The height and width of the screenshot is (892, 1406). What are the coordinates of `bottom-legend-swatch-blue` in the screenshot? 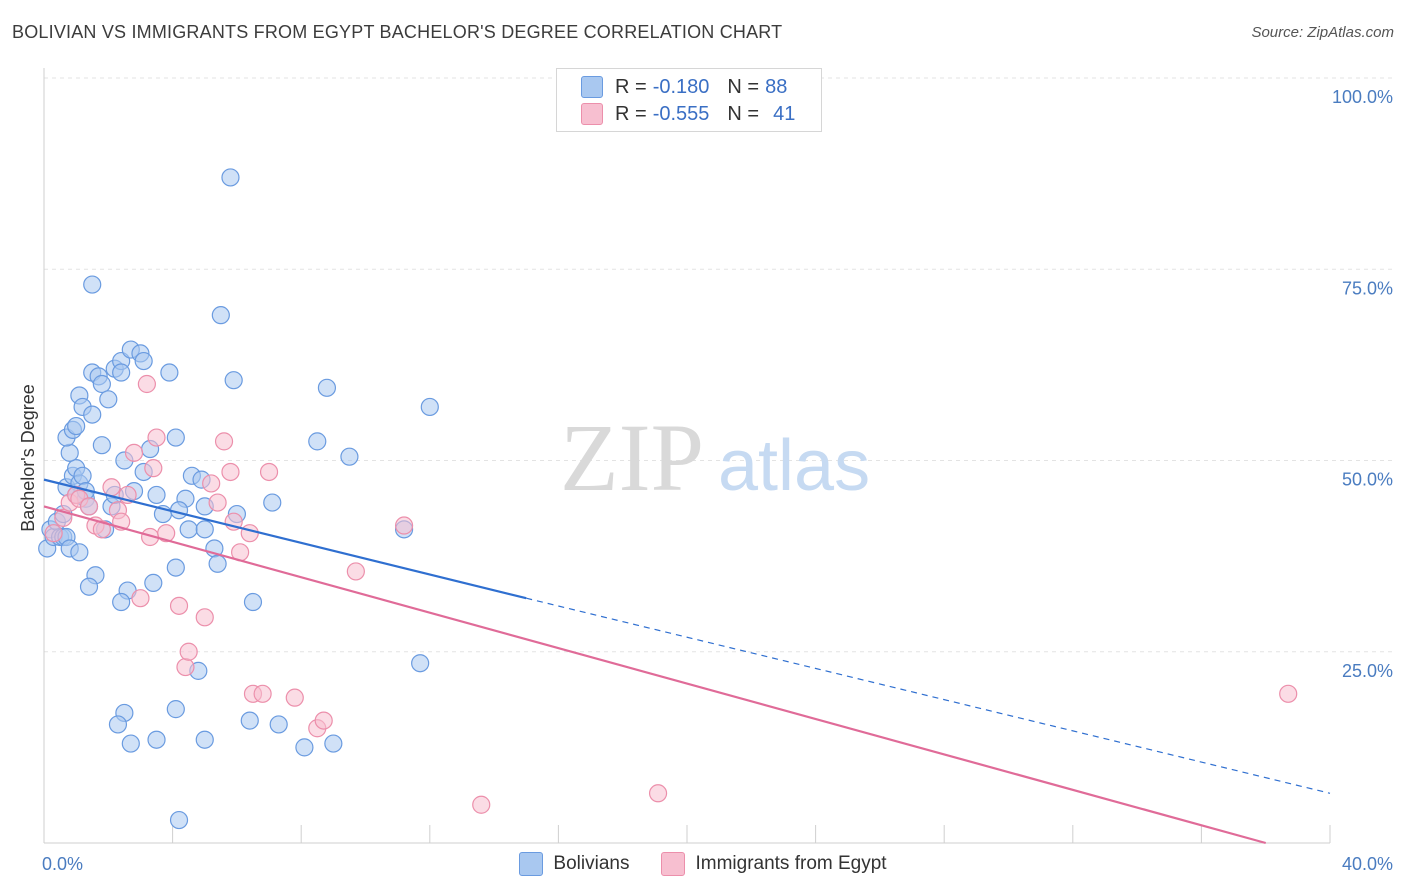 It's located at (531, 864).